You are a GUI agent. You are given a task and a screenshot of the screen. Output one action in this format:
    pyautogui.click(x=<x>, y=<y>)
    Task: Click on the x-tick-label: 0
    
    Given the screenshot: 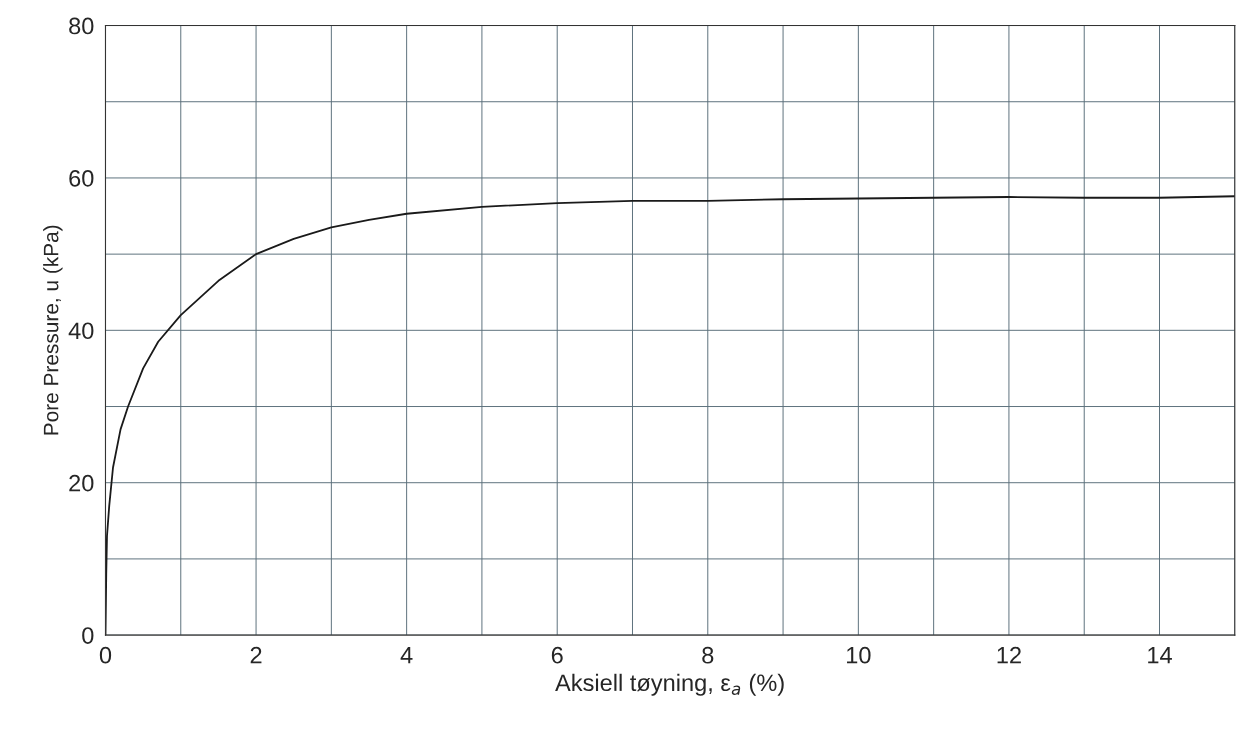 What is the action you would take?
    pyautogui.click(x=105, y=655)
    